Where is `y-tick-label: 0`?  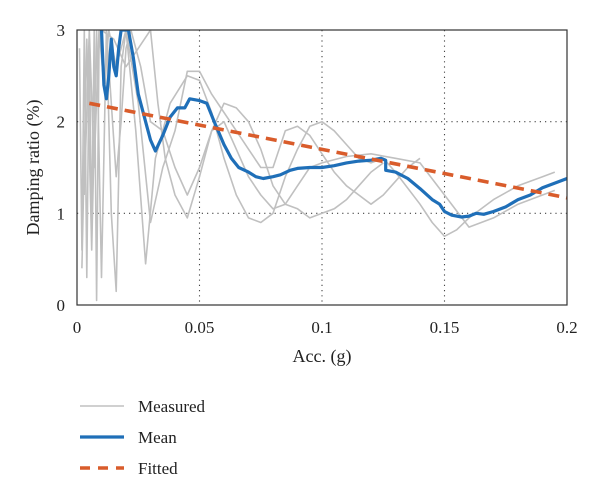 y-tick-label: 0 is located at coordinates (61, 305).